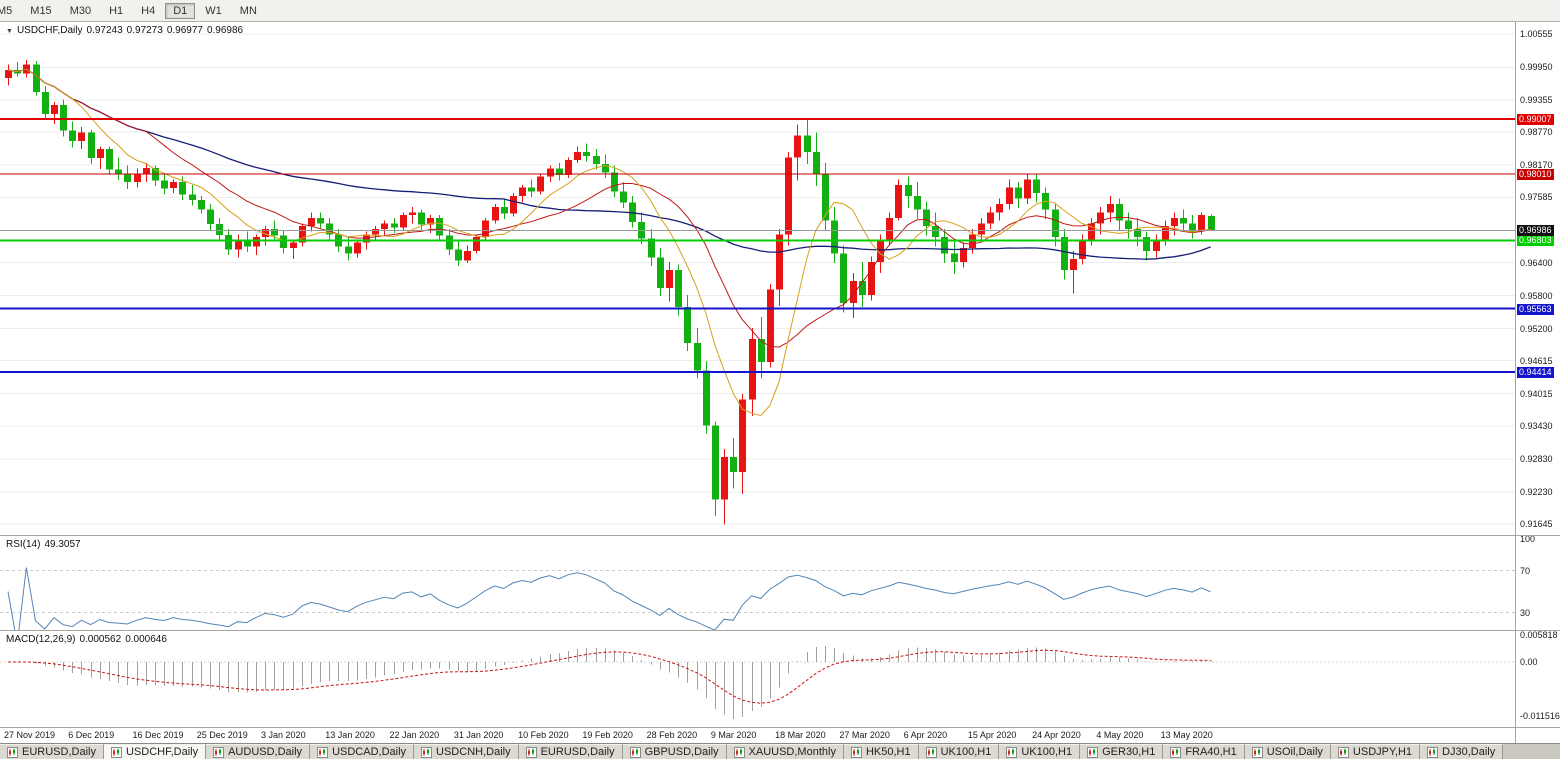  I want to click on chart-tab-label: USDCNH,Daily, so click(473, 752).